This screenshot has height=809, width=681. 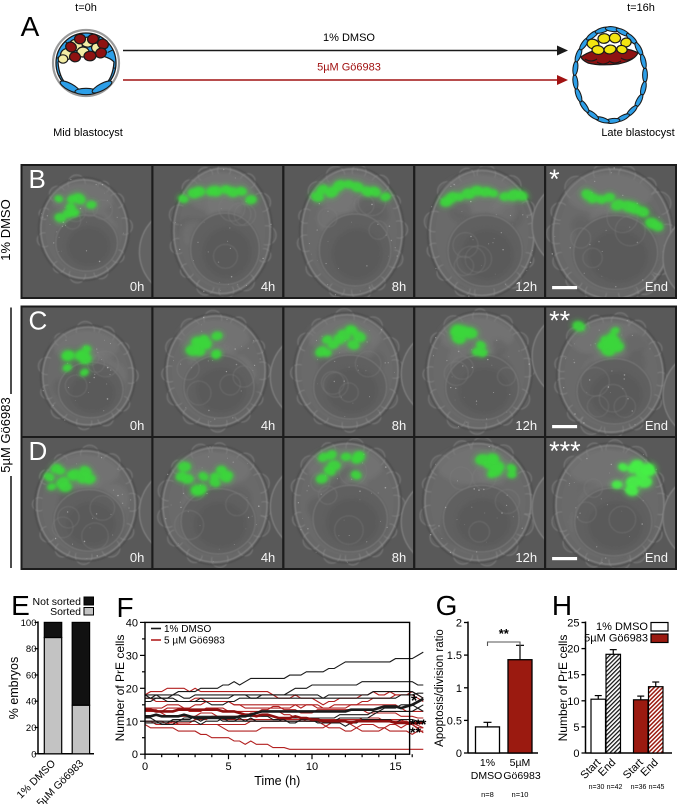 What do you see at coordinates (20, 605) in the screenshot?
I see `svg-text: E` at bounding box center [20, 605].